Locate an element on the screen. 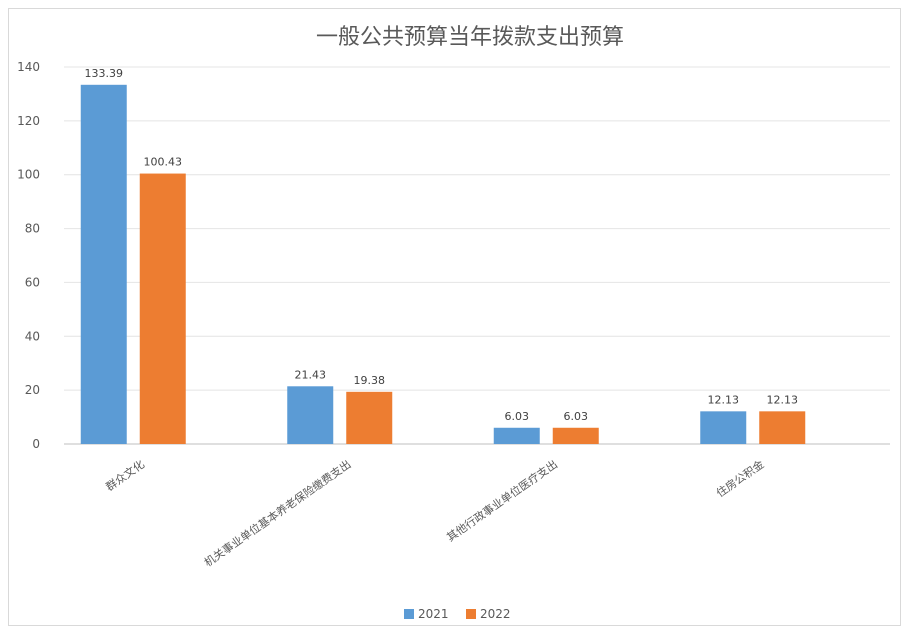 The height and width of the screenshot is (632, 909). category-label: 住房公积金 is located at coordinates (739, 478).